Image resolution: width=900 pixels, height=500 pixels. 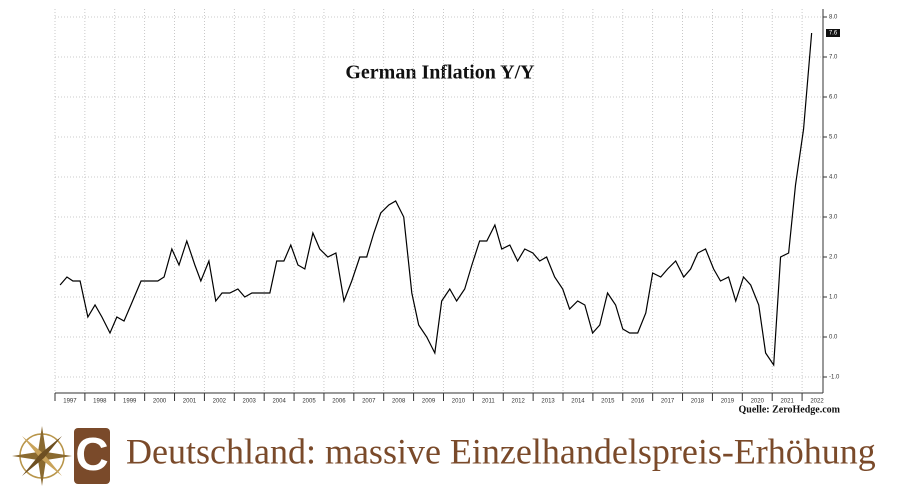 What do you see at coordinates (519, 402) in the screenshot?
I see `x-tick-label: 2012` at bounding box center [519, 402].